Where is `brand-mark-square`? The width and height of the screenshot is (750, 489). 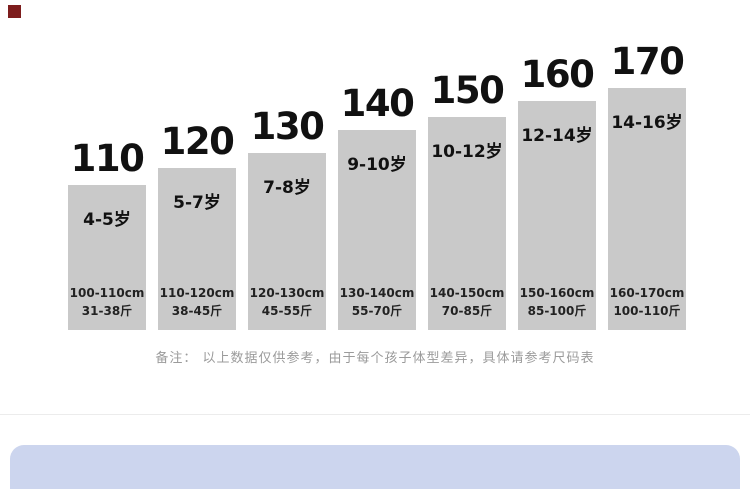 brand-mark-square is located at coordinates (14, 11).